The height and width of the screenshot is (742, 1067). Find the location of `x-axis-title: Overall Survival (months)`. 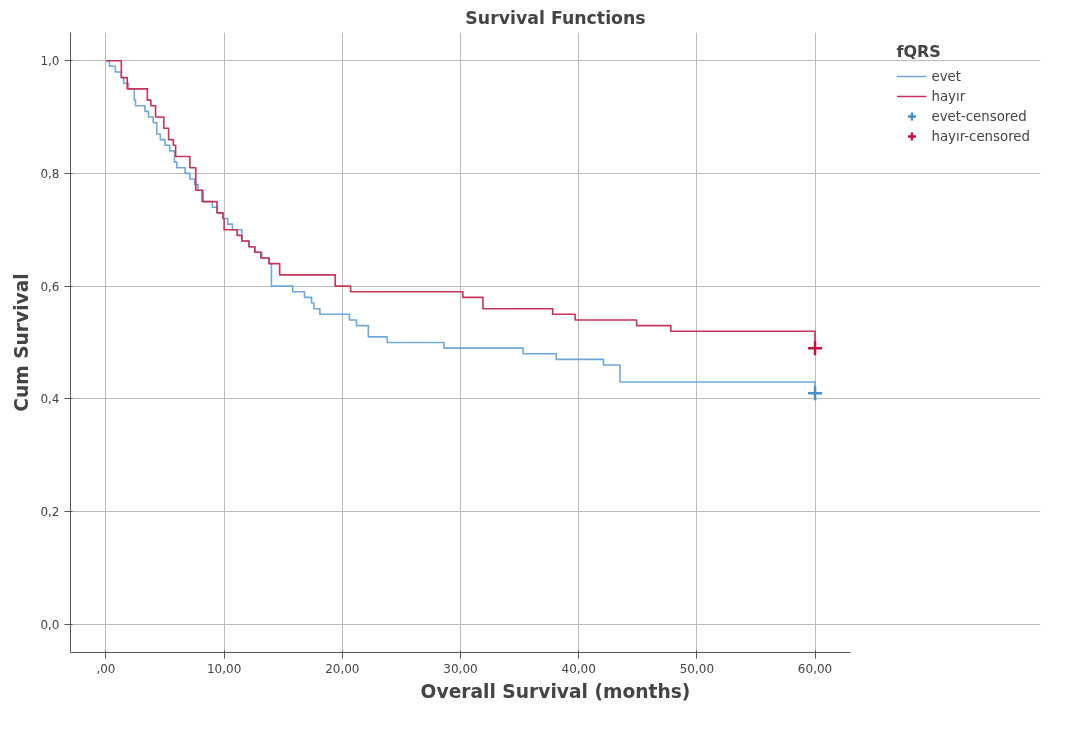

x-axis-title: Overall Survival (months) is located at coordinates (555, 691).